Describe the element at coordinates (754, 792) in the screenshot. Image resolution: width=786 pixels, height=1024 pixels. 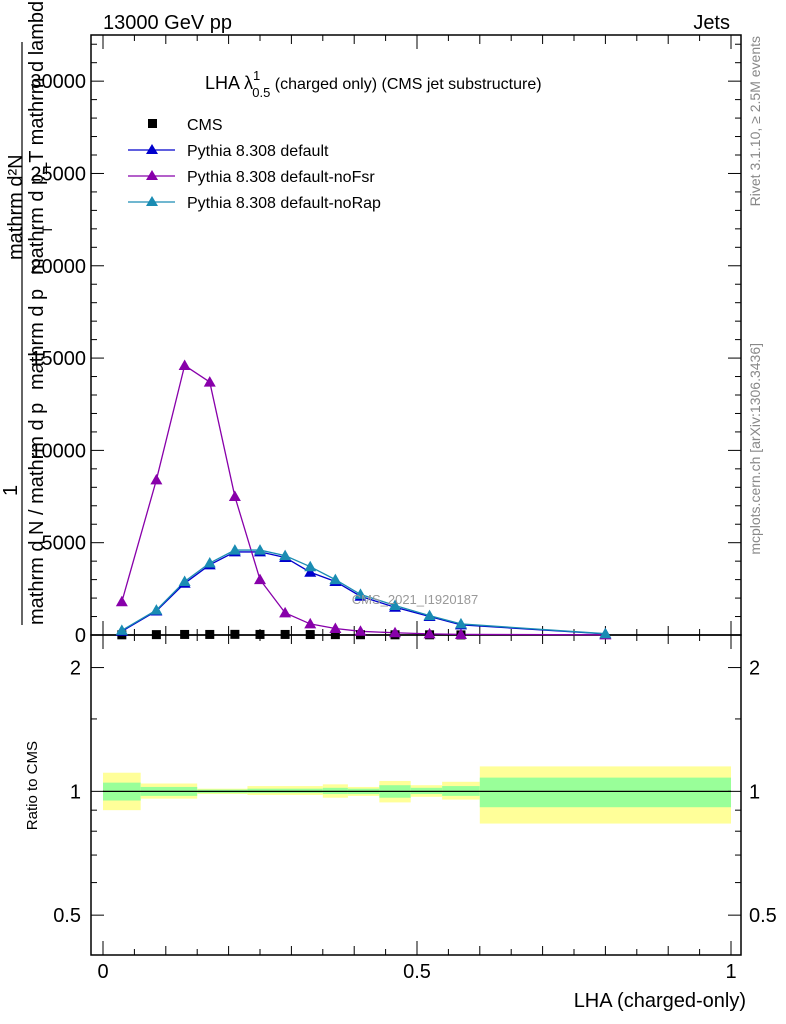
I see `ratio-y-tick-label-right: 1` at that location.